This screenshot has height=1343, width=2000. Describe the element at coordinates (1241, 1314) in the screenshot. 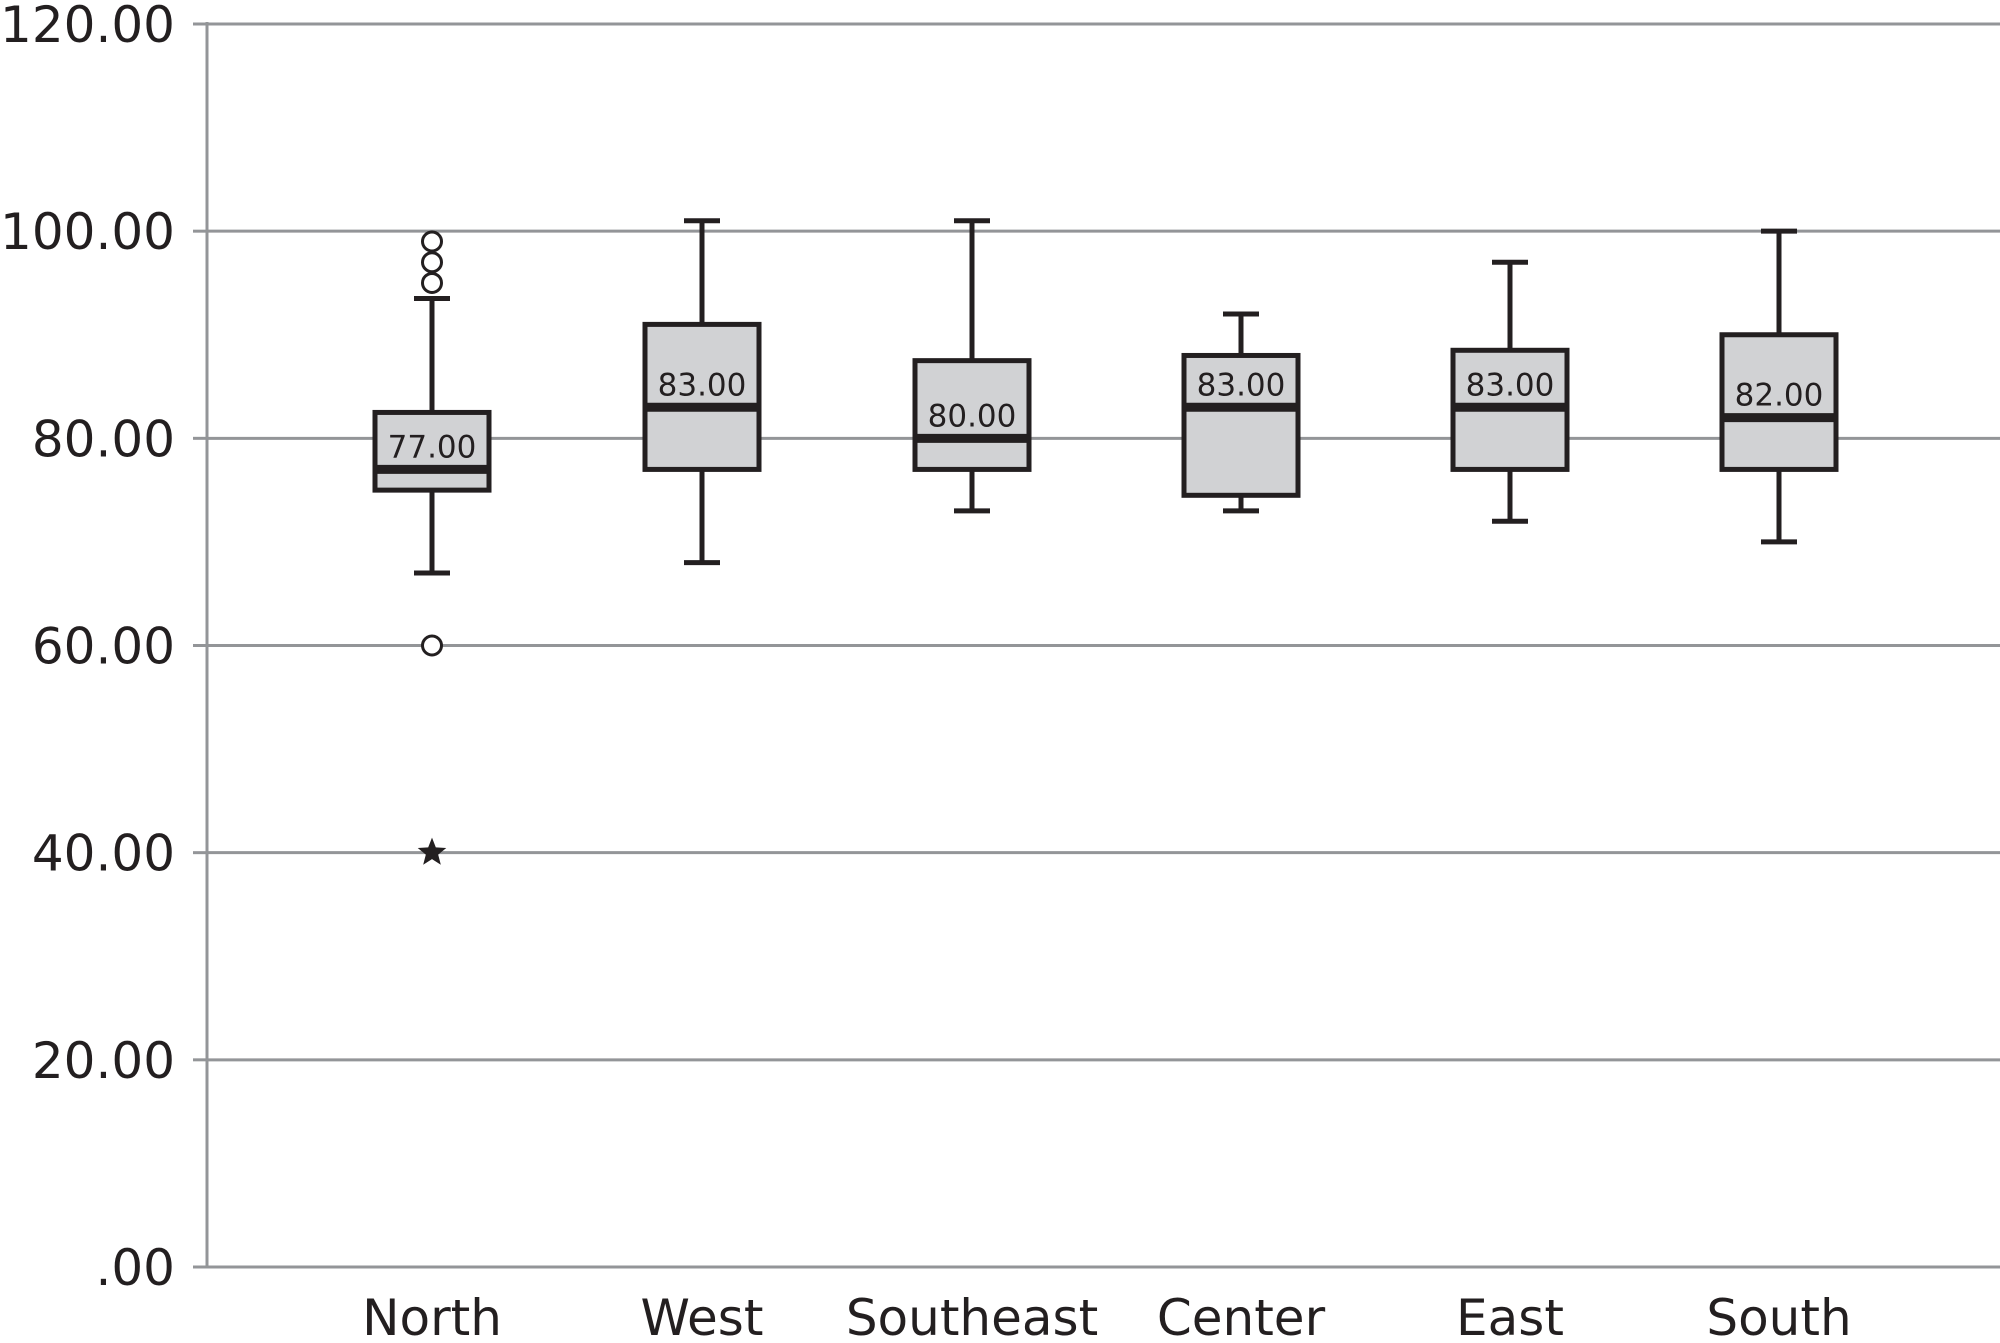

I see `x-category-label: Center` at that location.